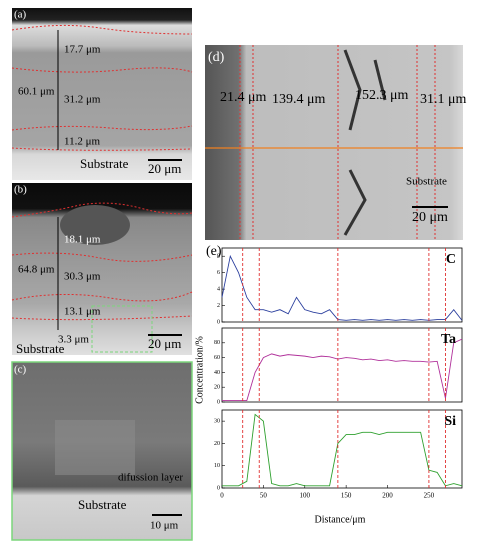 The width and height of the screenshot is (478, 550). I want to click on x-tick-label: 250, so click(429, 496).